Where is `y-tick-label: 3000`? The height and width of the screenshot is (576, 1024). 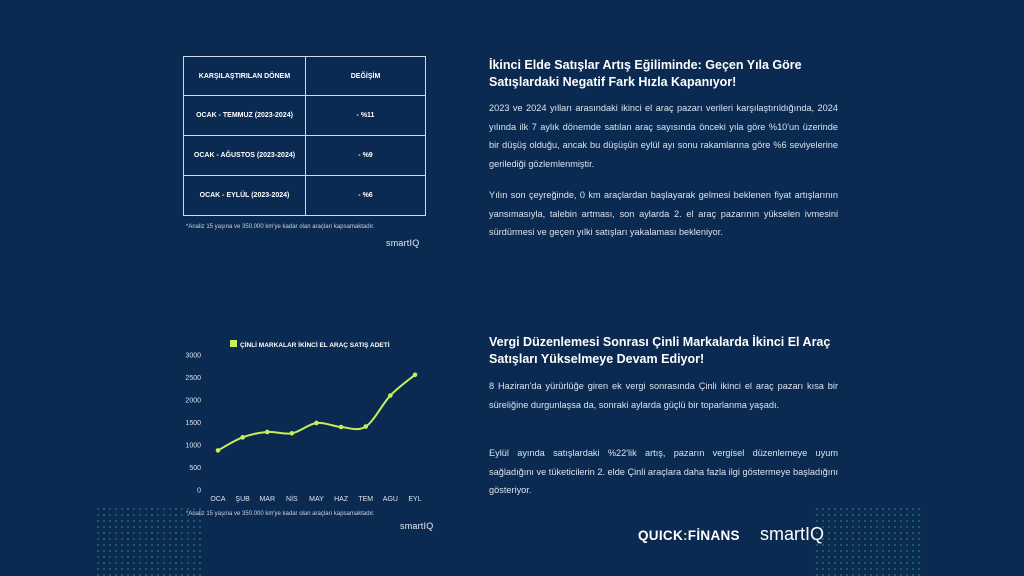 y-tick-label: 3000 is located at coordinates (193, 356).